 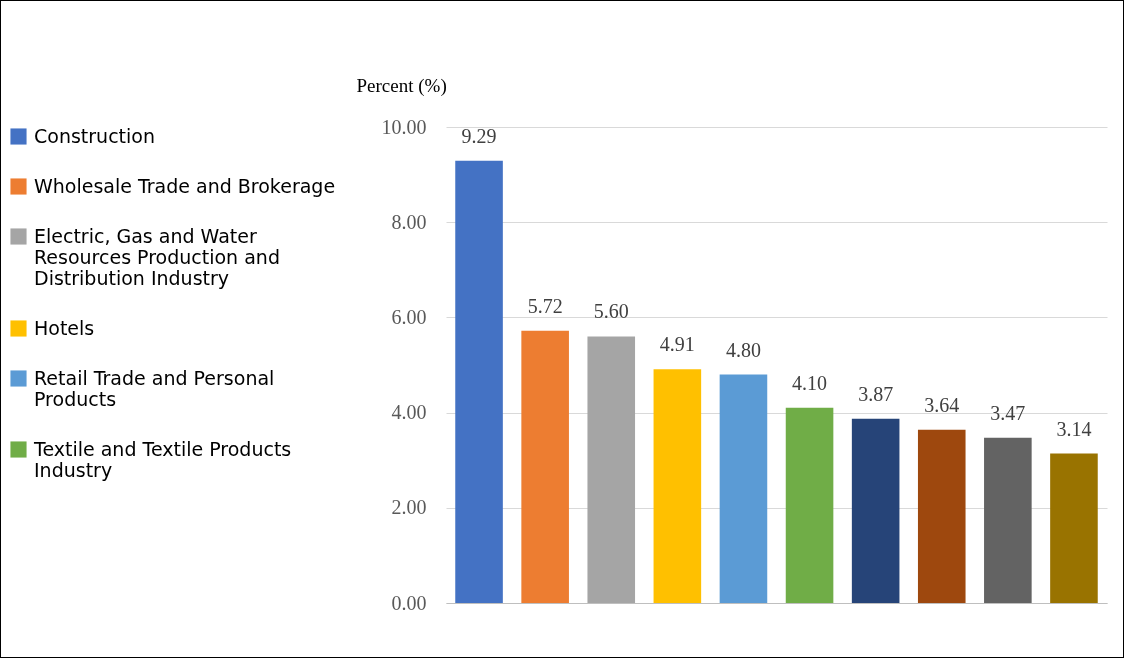 What do you see at coordinates (677, 344) in the screenshot?
I see `data-label: 4.91` at bounding box center [677, 344].